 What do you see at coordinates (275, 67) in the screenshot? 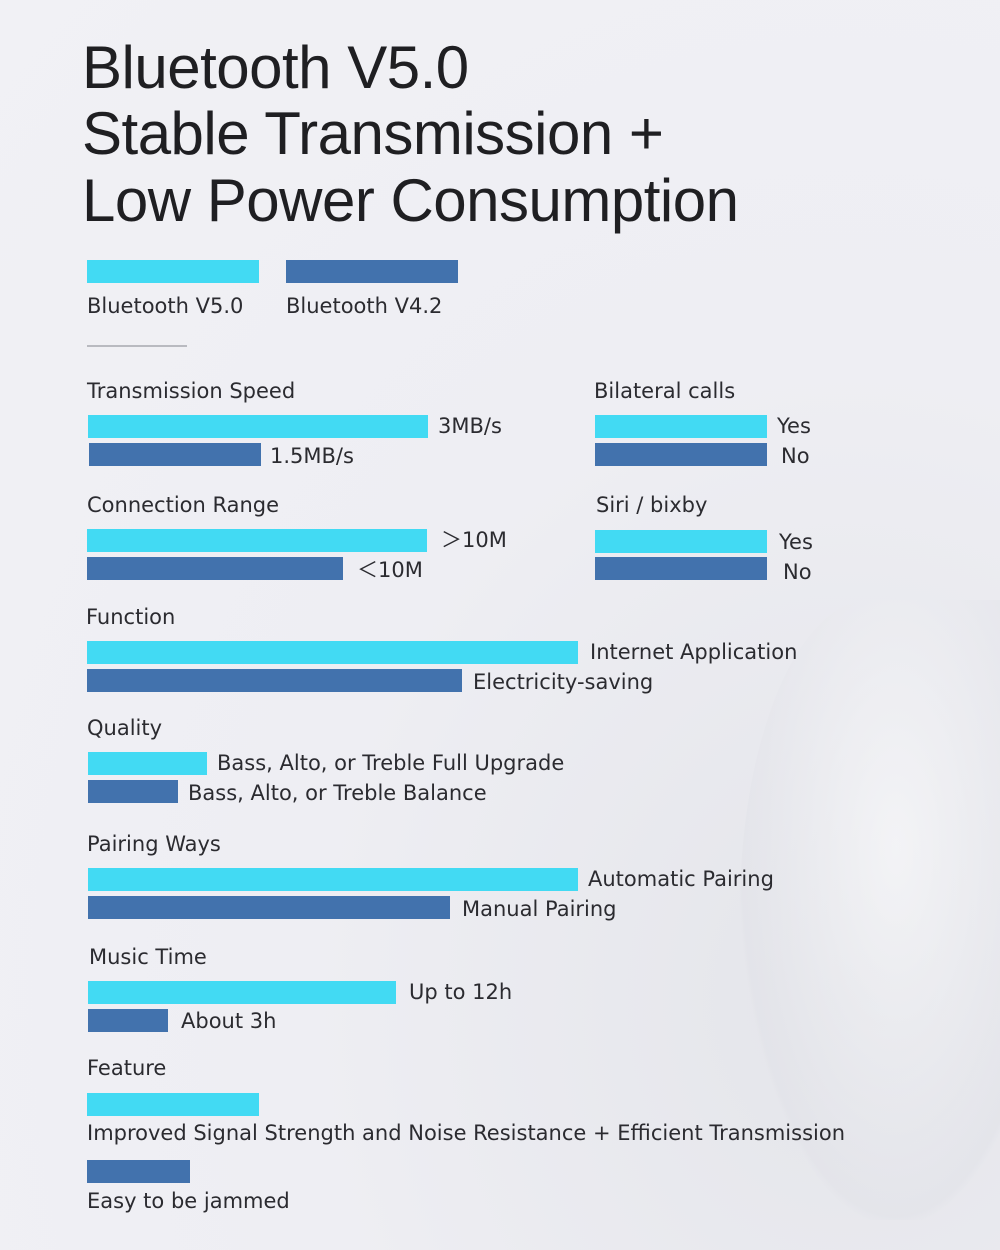
I see `page-title-line-1: Bluetooth V5.0` at bounding box center [275, 67].